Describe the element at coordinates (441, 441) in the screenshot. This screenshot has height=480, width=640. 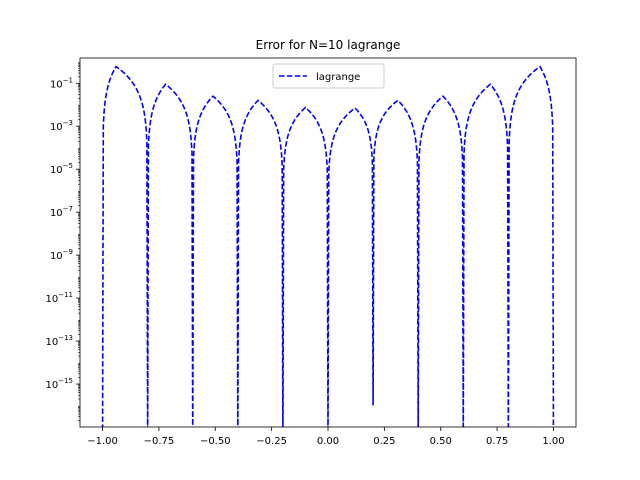
I see `x-tick-label: 0.50` at that location.